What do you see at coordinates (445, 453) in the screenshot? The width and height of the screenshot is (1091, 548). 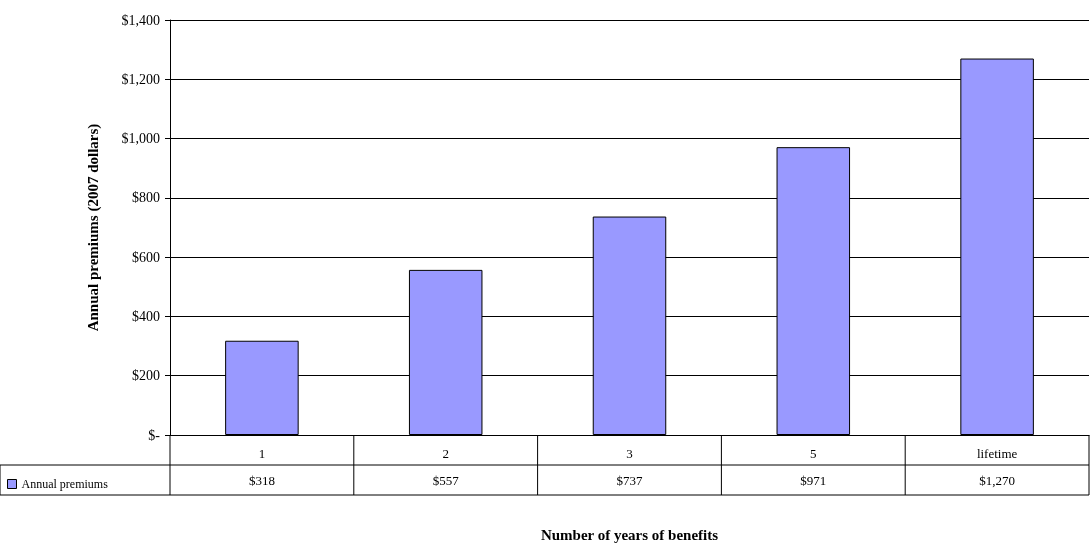 I see `x-tick-label: 2` at bounding box center [445, 453].